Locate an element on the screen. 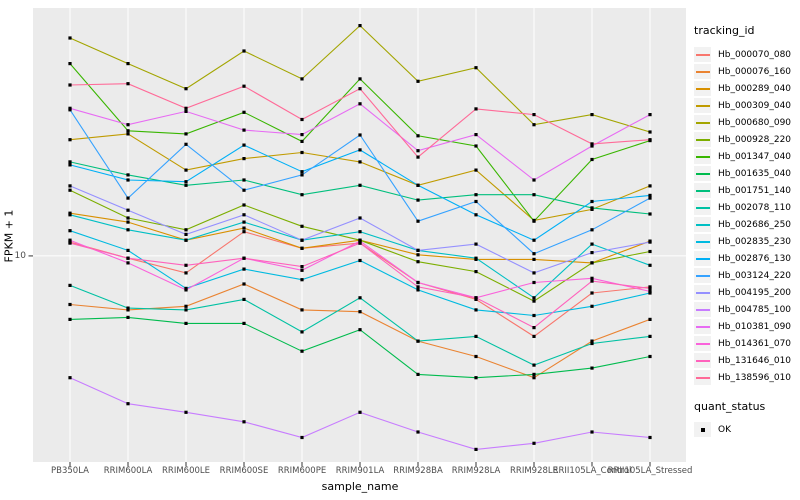 This screenshot has width=800, height=500. quant-status-item-list: OK is located at coordinates (746, 429).